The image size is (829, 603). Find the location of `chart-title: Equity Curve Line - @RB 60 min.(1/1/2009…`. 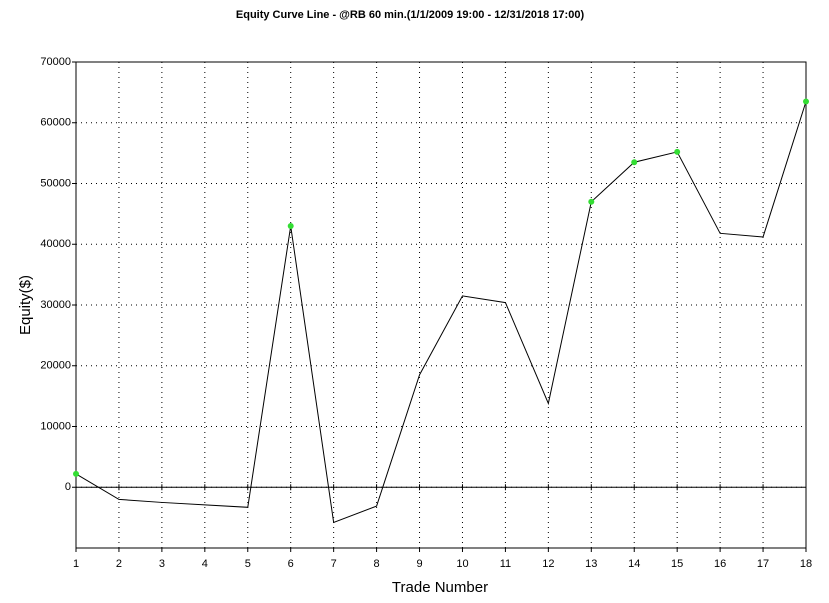

chart-title: Equity Curve Line - @RB 60 min.(1/1/2009… is located at coordinates (410, 15).